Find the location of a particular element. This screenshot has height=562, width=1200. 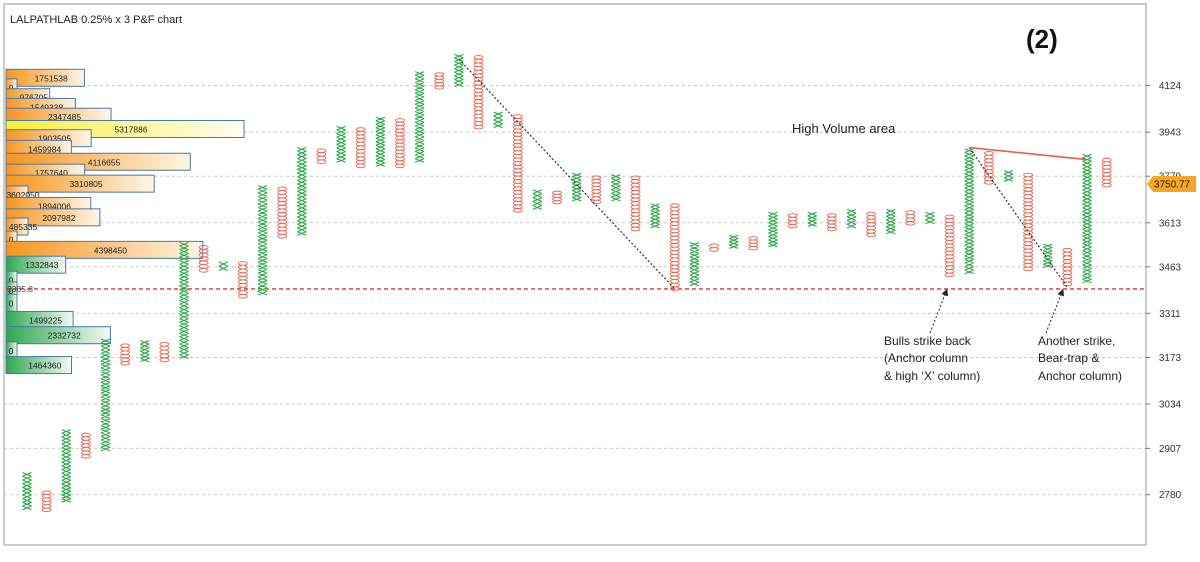

y-tick-label: 3311 is located at coordinates (1170, 314).